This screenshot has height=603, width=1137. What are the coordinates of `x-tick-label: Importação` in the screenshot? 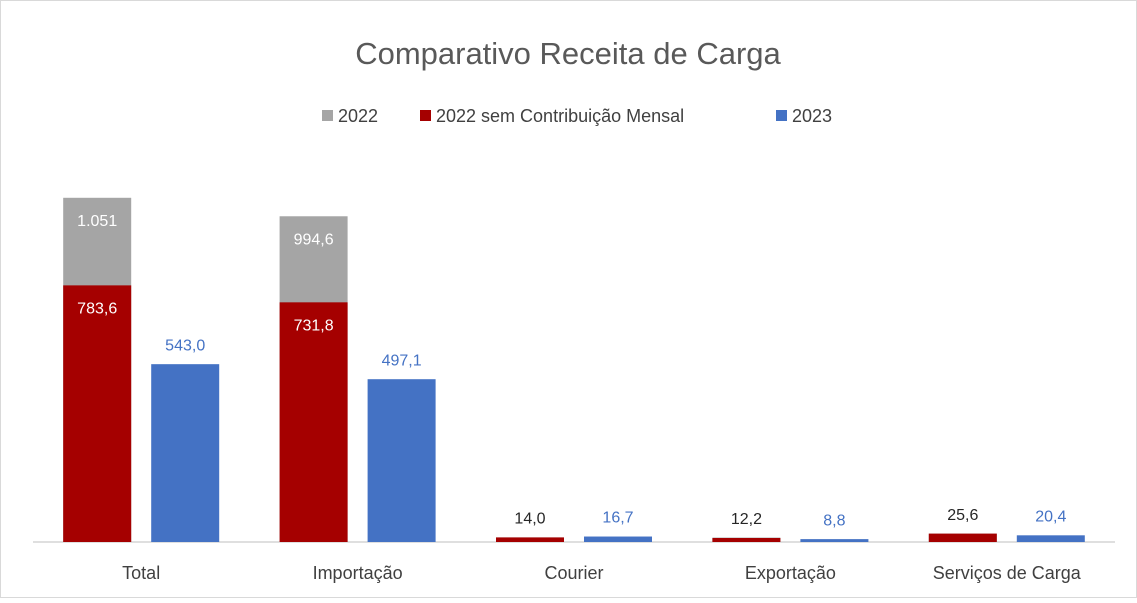 It's located at (358, 573).